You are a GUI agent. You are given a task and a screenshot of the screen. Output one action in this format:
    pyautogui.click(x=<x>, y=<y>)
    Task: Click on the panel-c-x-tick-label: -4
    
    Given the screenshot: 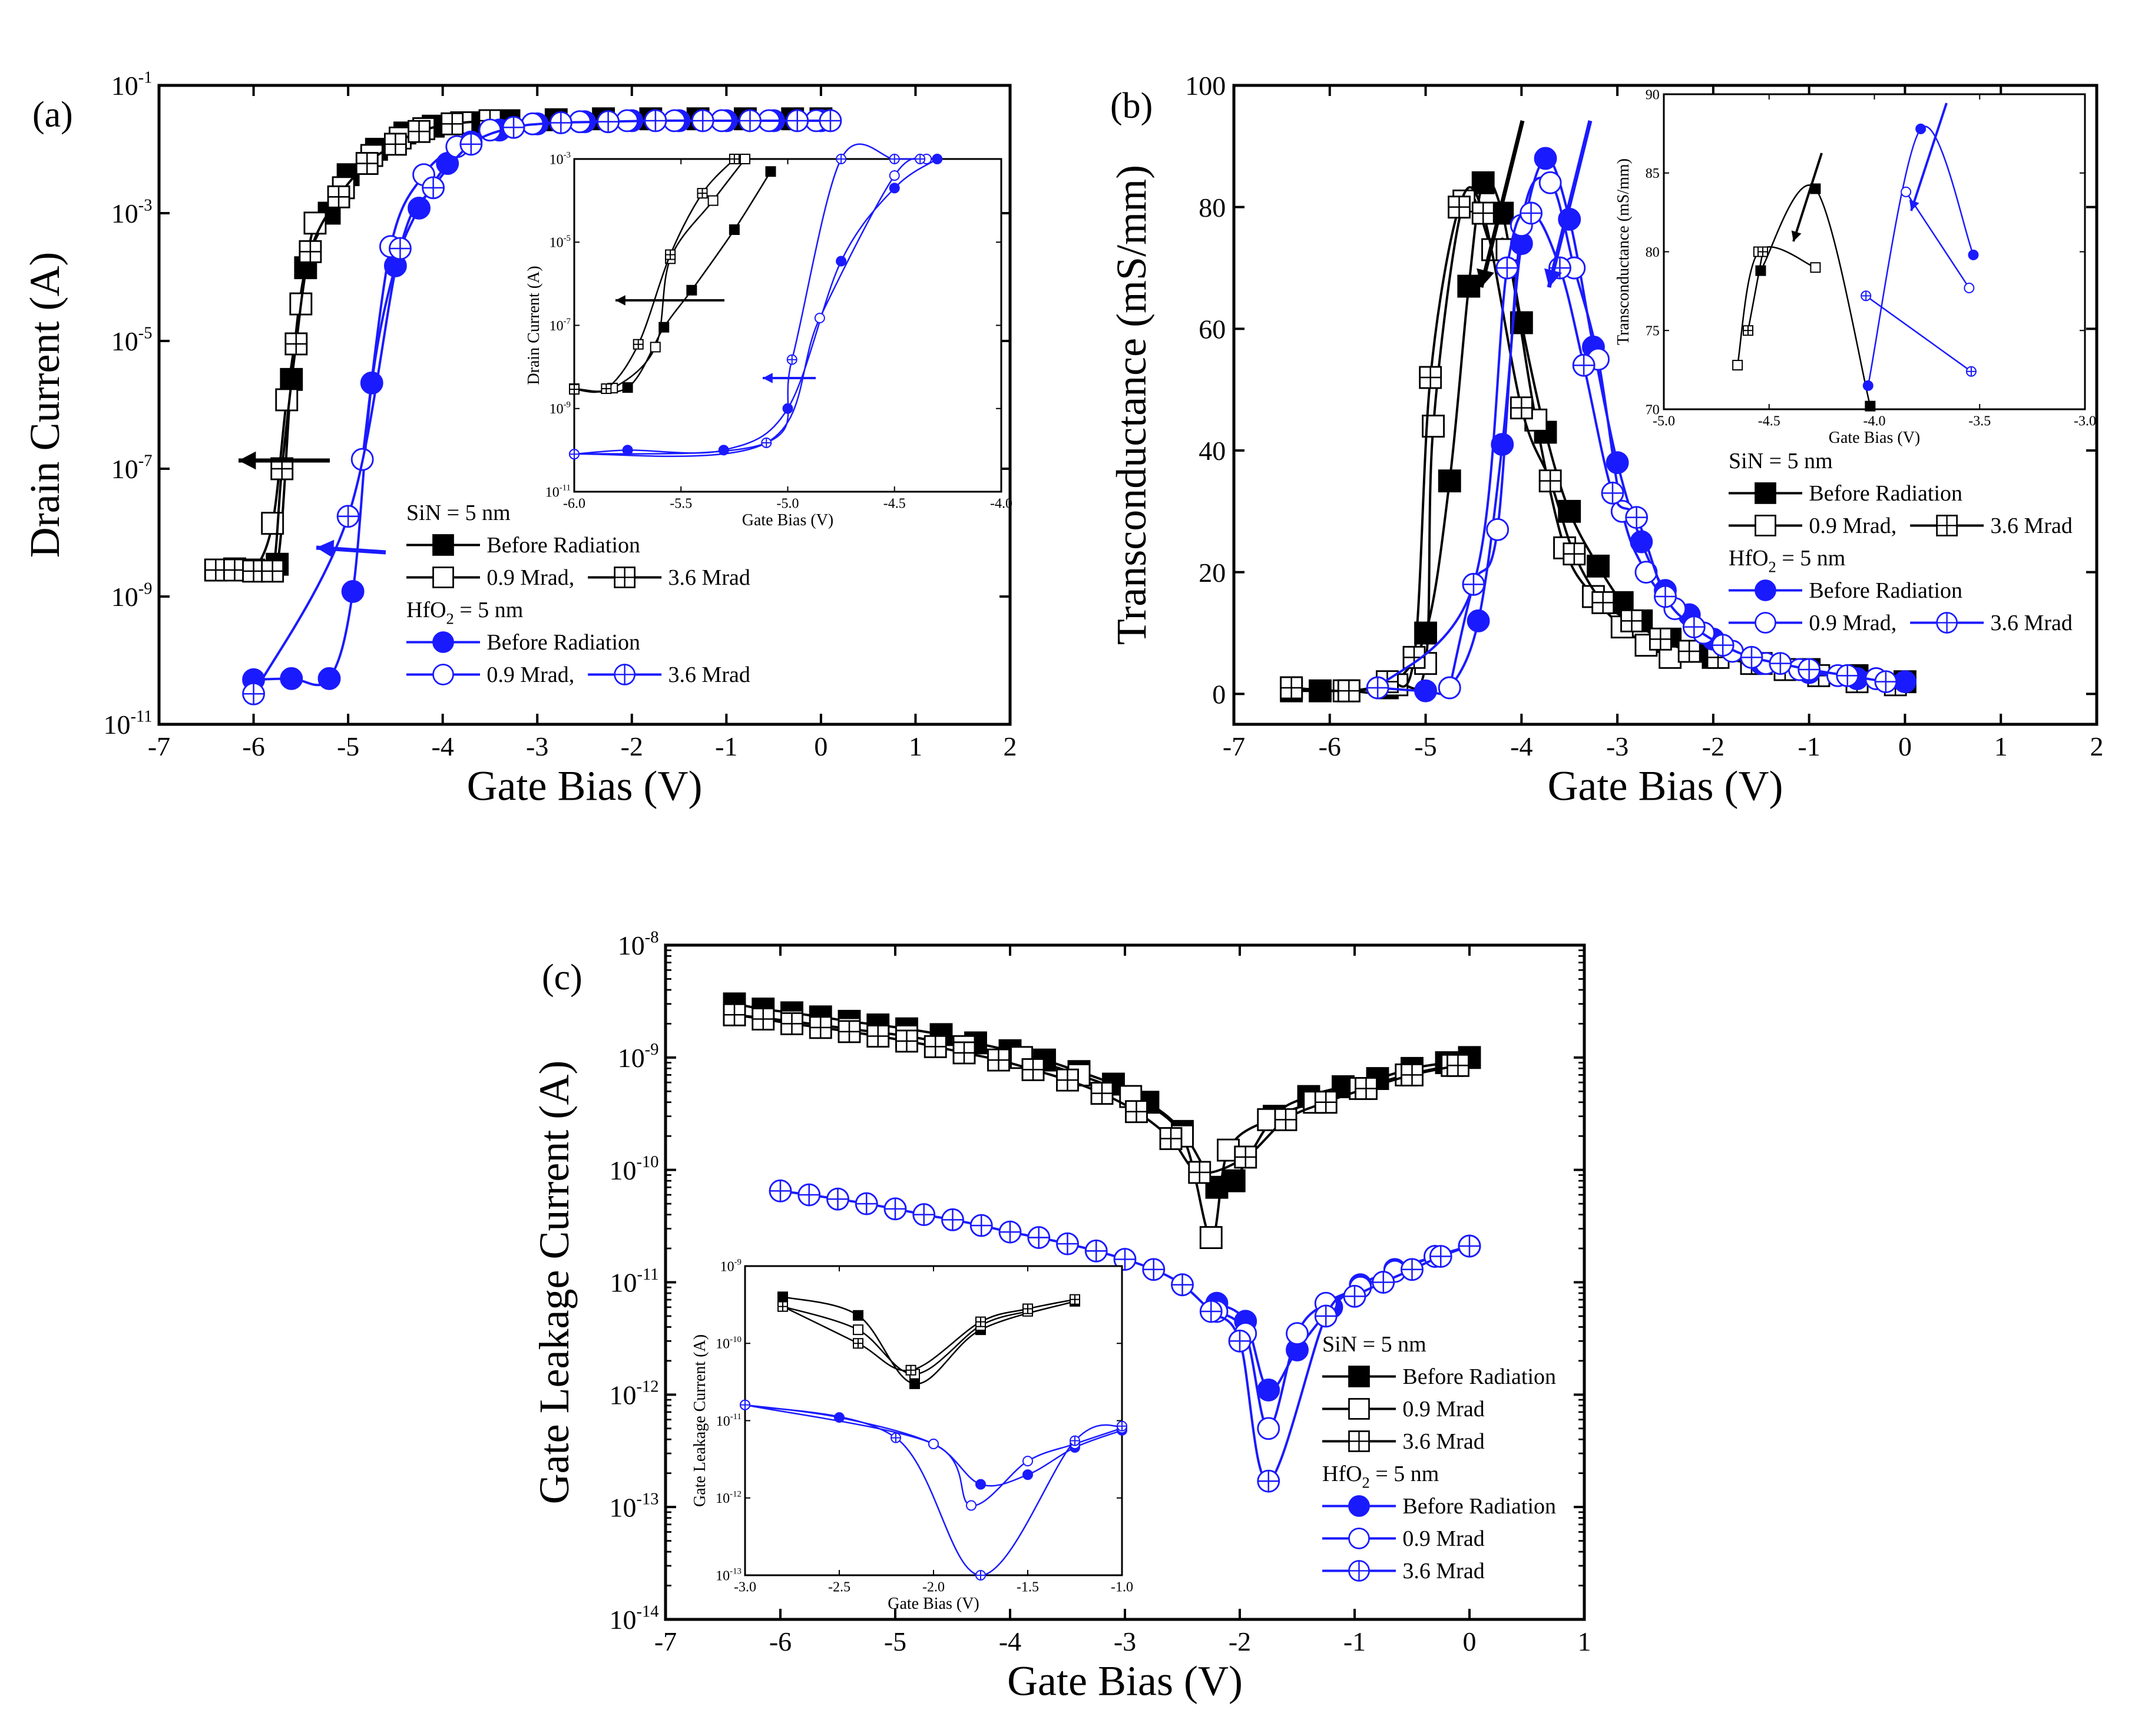 What is the action you would take?
    pyautogui.click(x=1010, y=1641)
    